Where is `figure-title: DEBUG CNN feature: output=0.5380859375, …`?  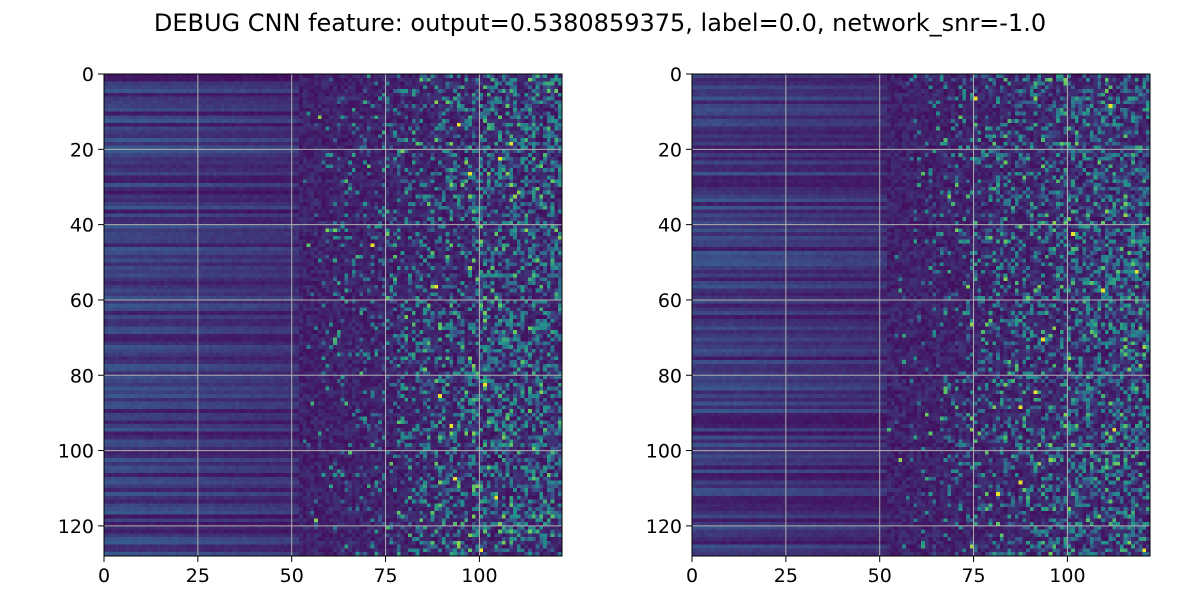 figure-title: DEBUG CNN feature: output=0.5380859375, … is located at coordinates (600, 23).